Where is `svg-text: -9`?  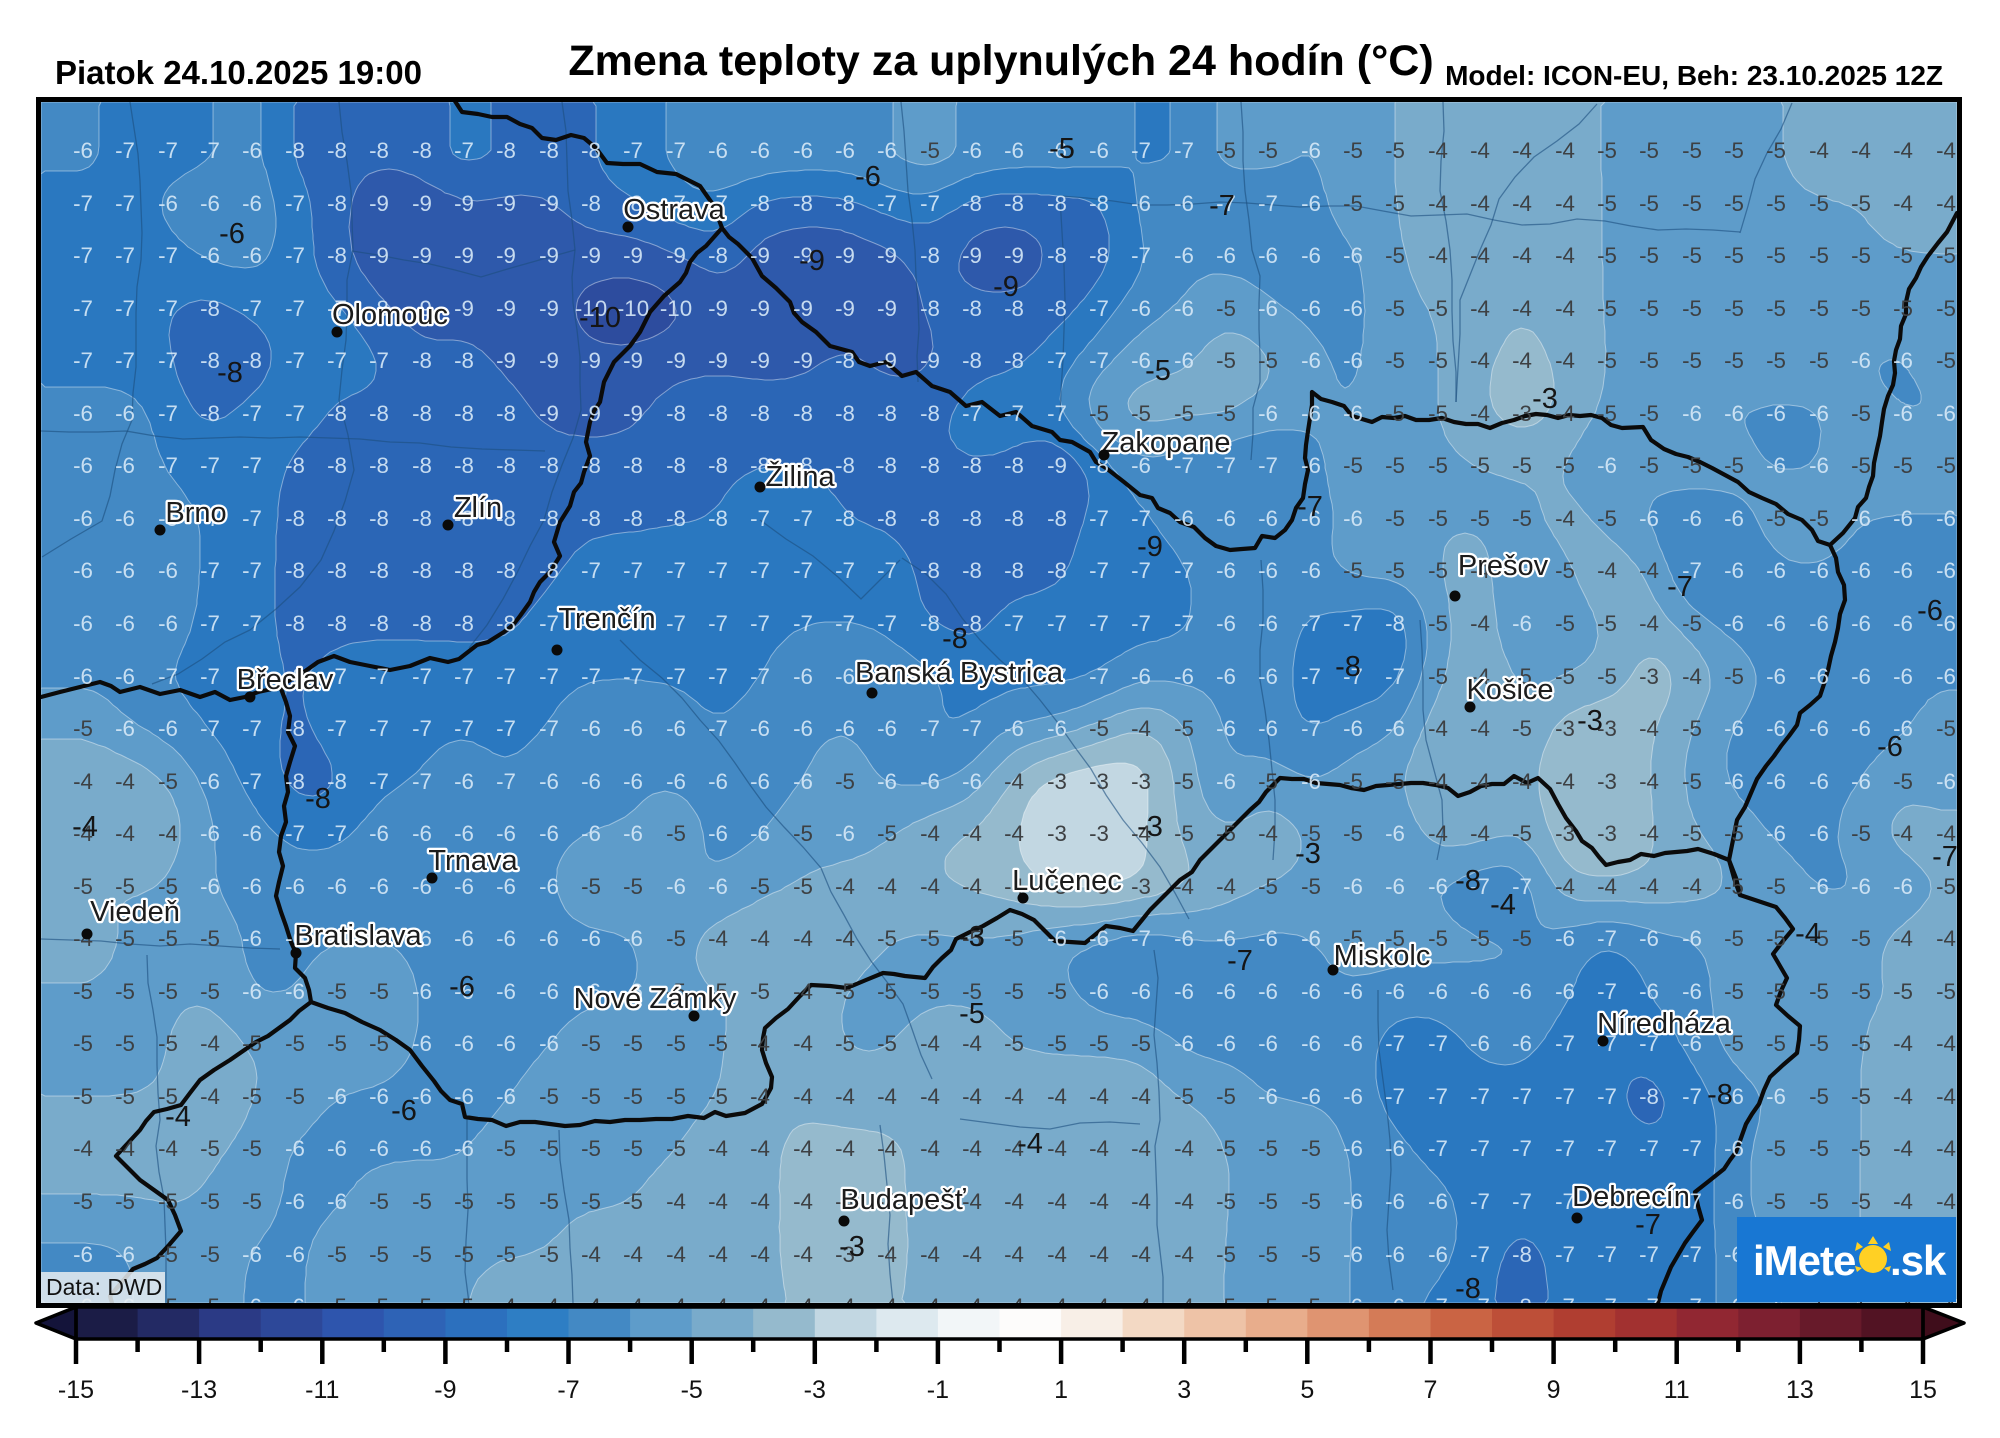 svg-text: -9 is located at coordinates (549, 255).